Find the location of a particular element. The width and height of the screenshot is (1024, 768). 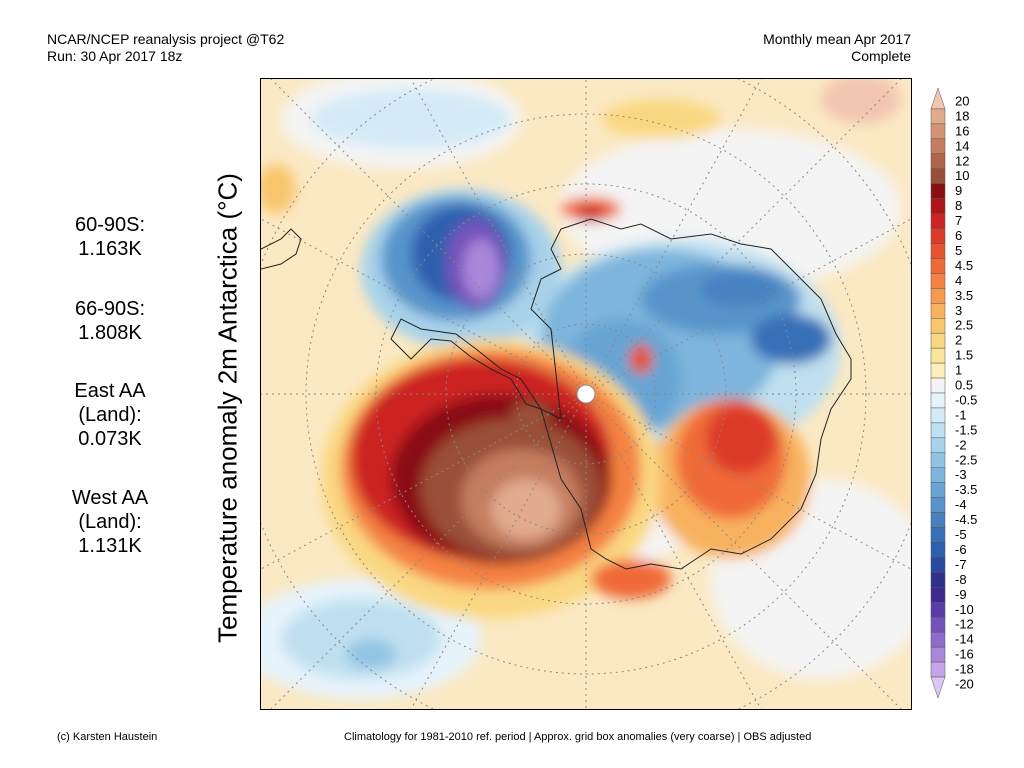

colorbar-tick-label: 3.5 is located at coordinates (964, 295).